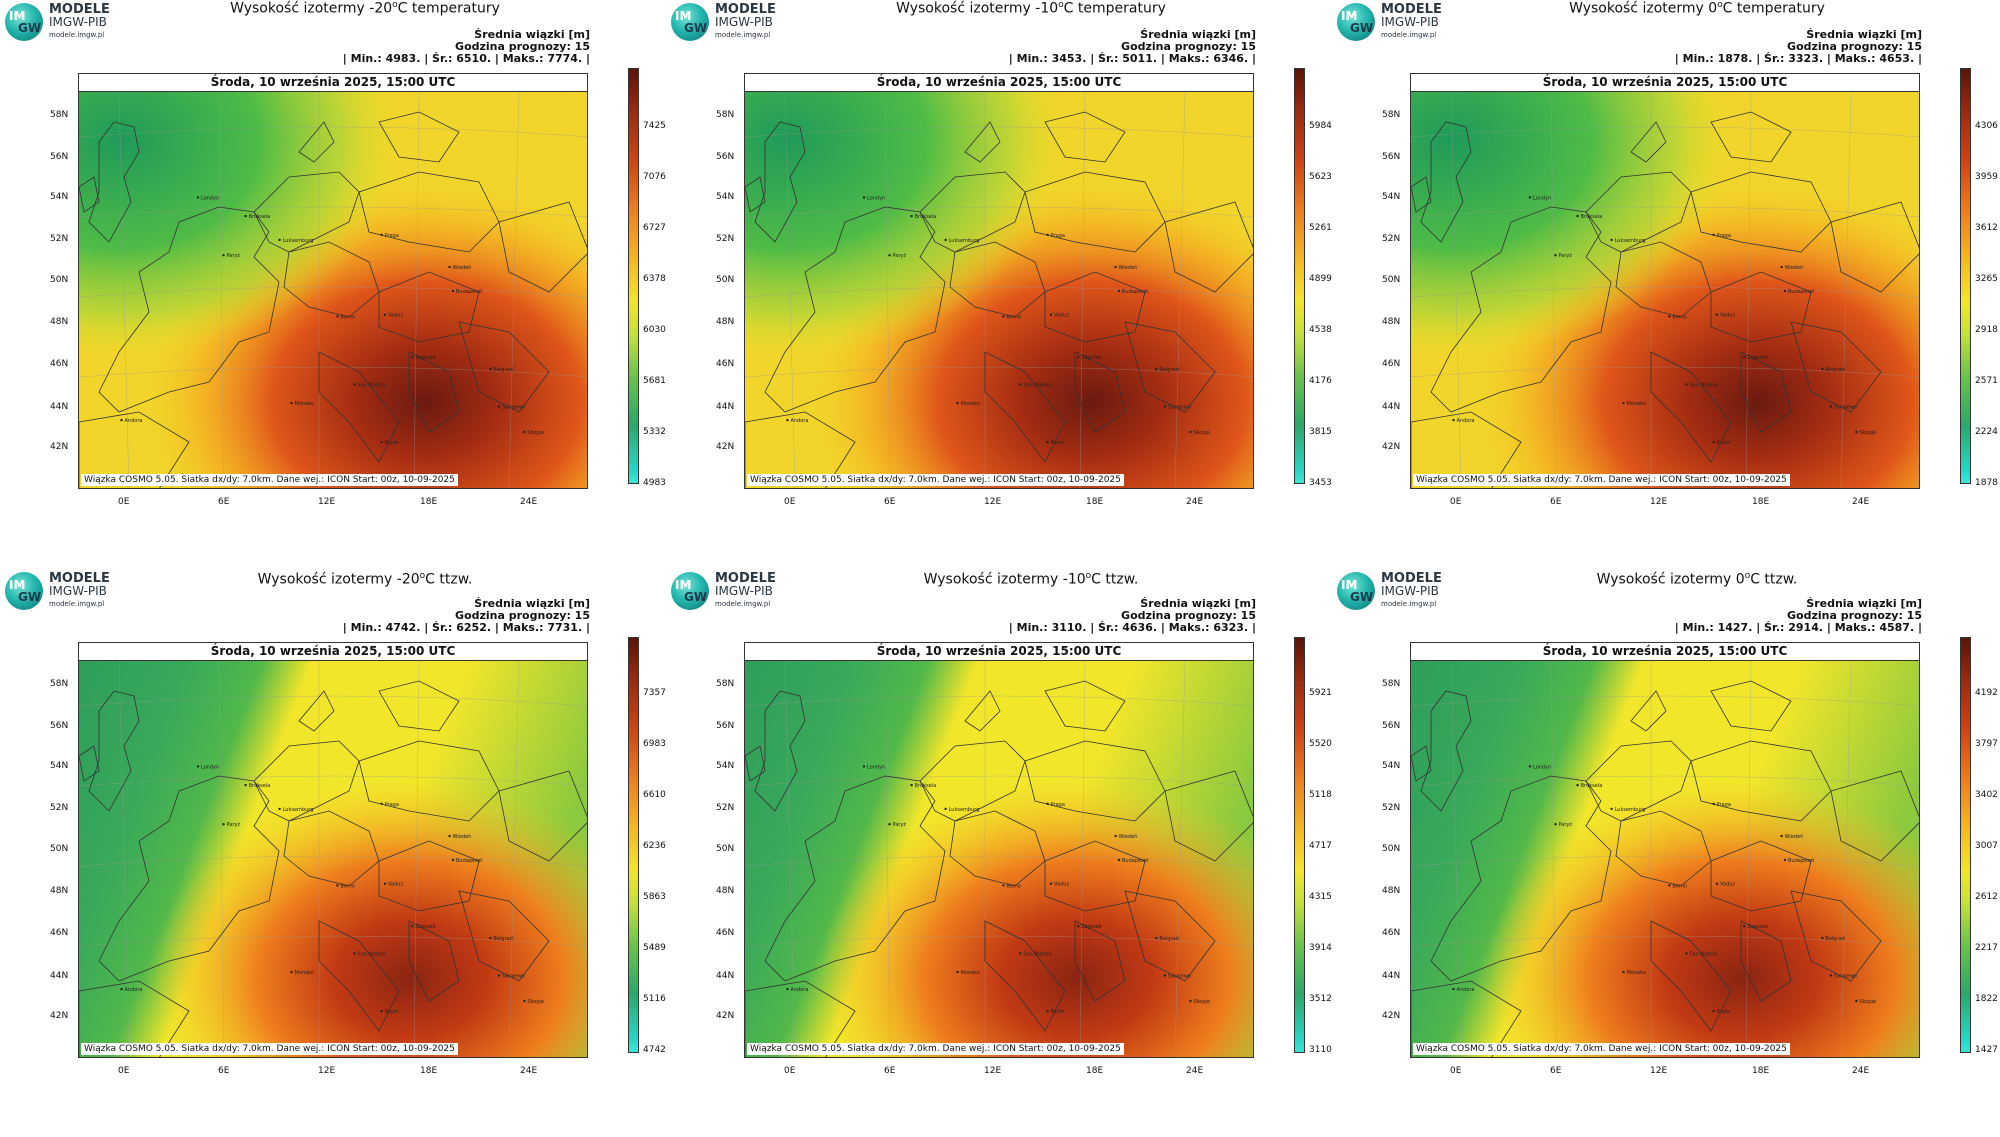 This screenshot has height=1137, width=2000. Describe the element at coordinates (964, 810) in the screenshot. I see `svg-text: Luksemburg` at that location.